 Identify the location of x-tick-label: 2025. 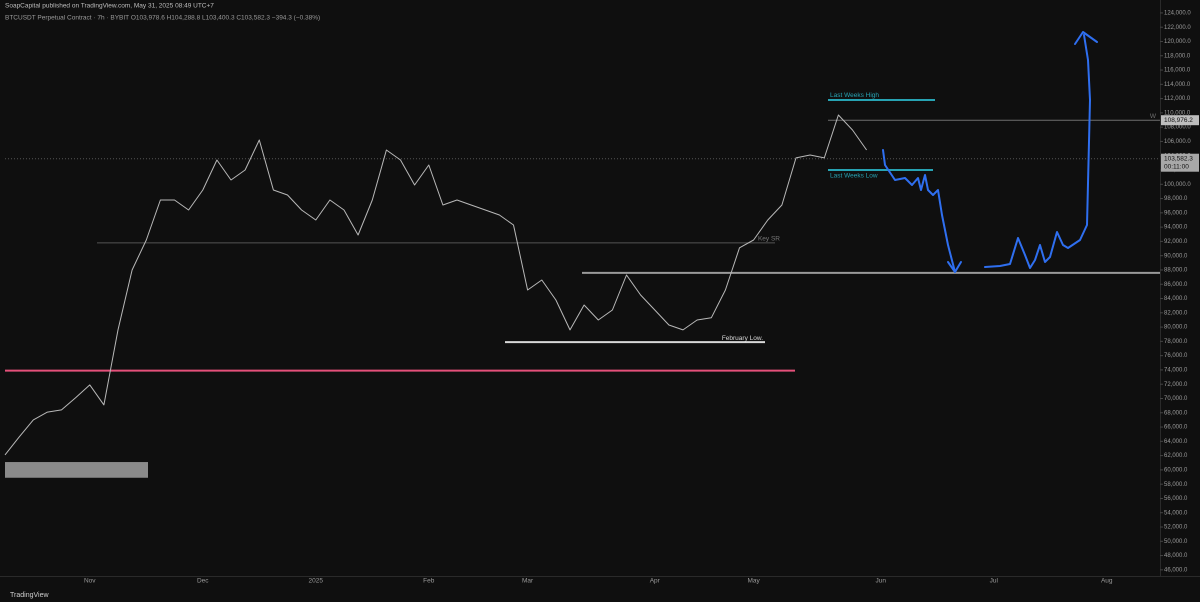
(316, 581).